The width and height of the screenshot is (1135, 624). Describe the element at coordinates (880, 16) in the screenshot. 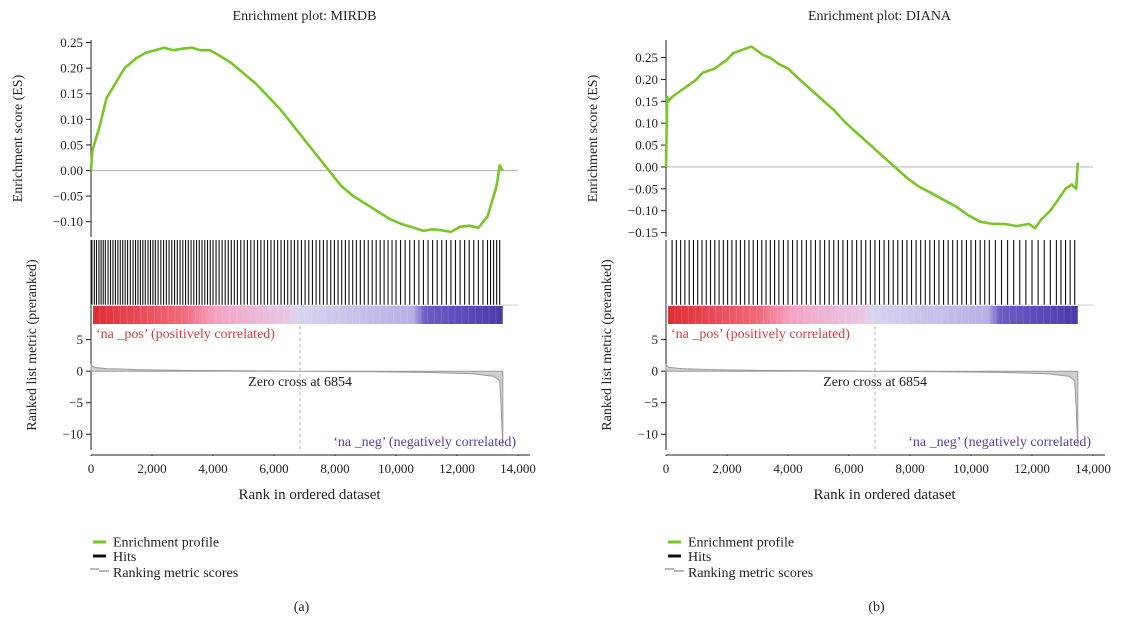

I see `chart-title: Enrichment plot: DIANA` at that location.